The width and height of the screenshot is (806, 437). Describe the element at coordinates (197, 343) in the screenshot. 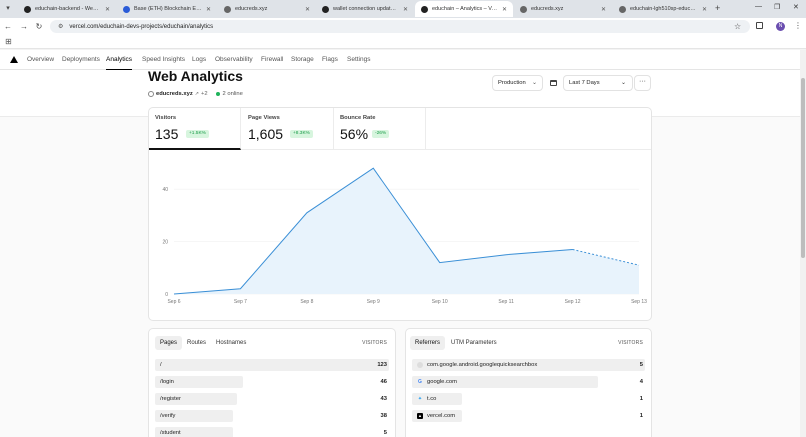

I see `tab-routes: Routes` at that location.